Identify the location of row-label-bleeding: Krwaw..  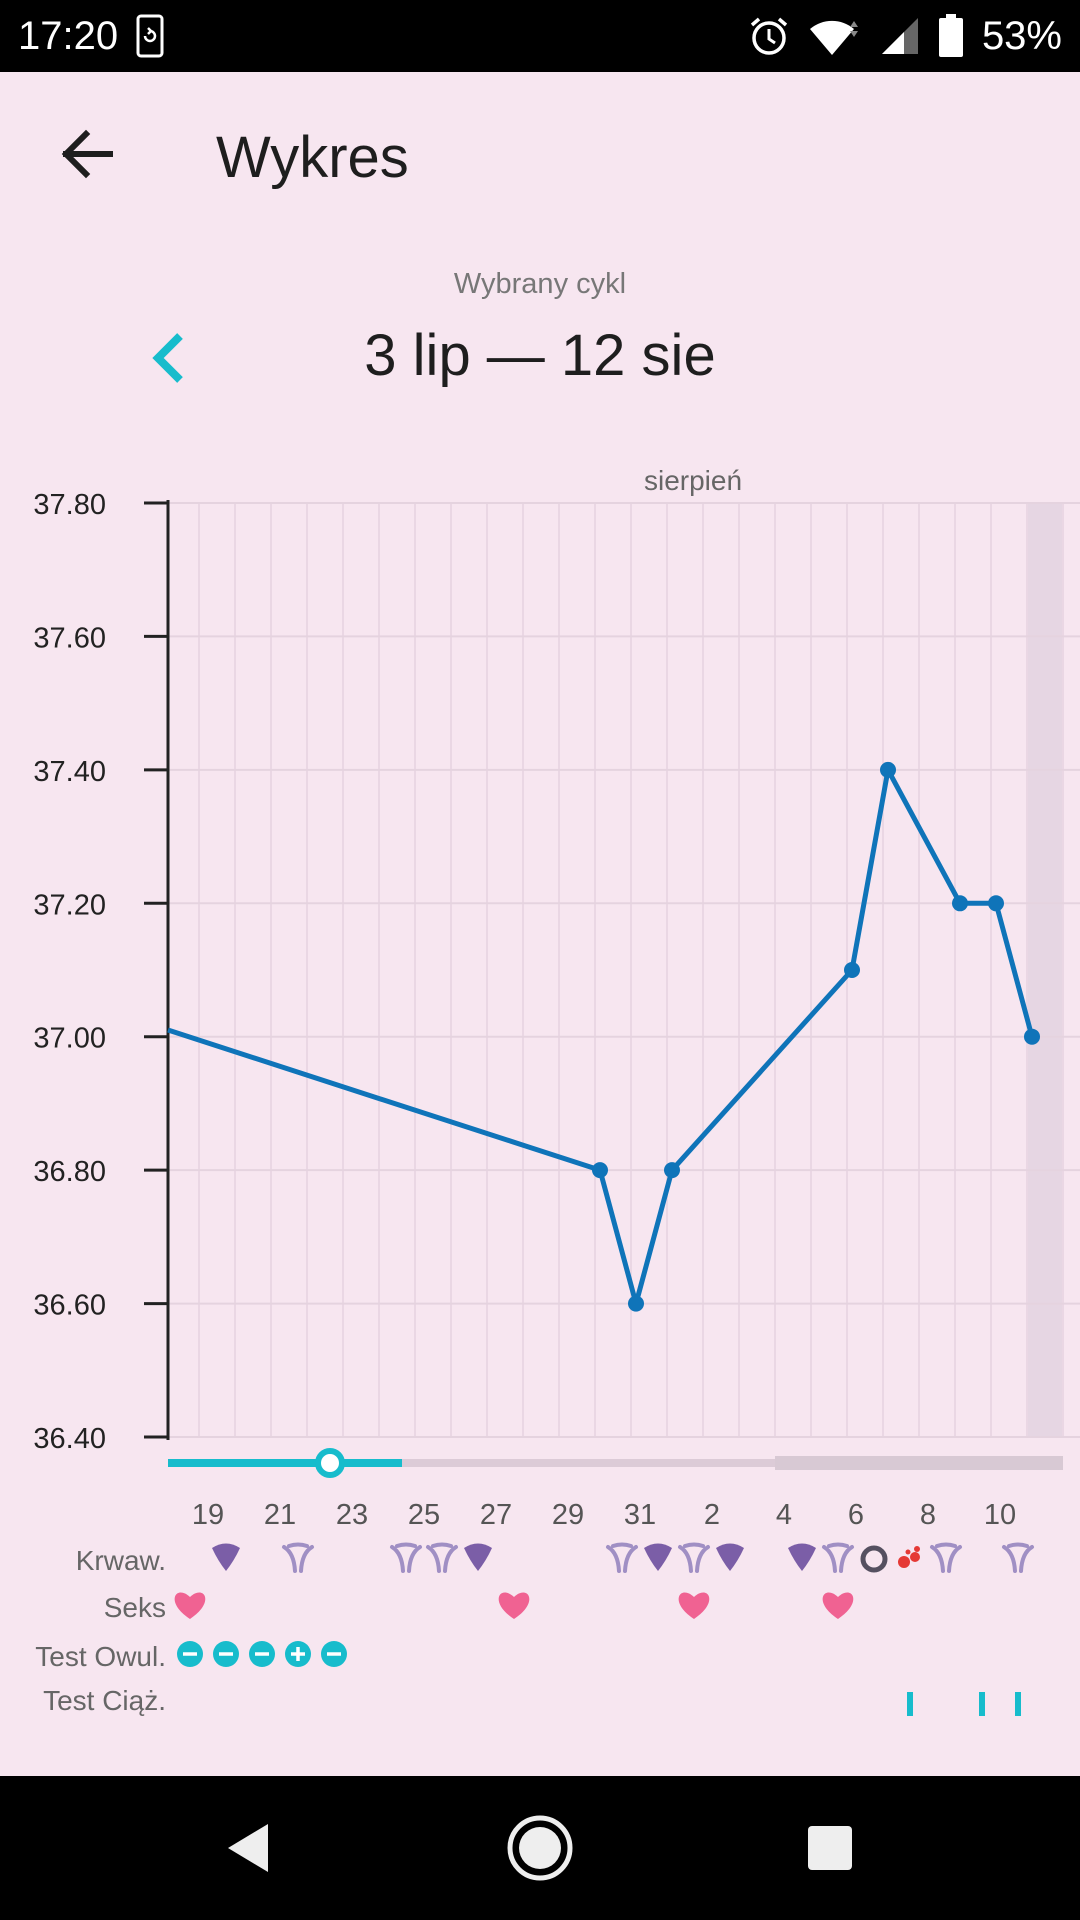
(121, 1560).